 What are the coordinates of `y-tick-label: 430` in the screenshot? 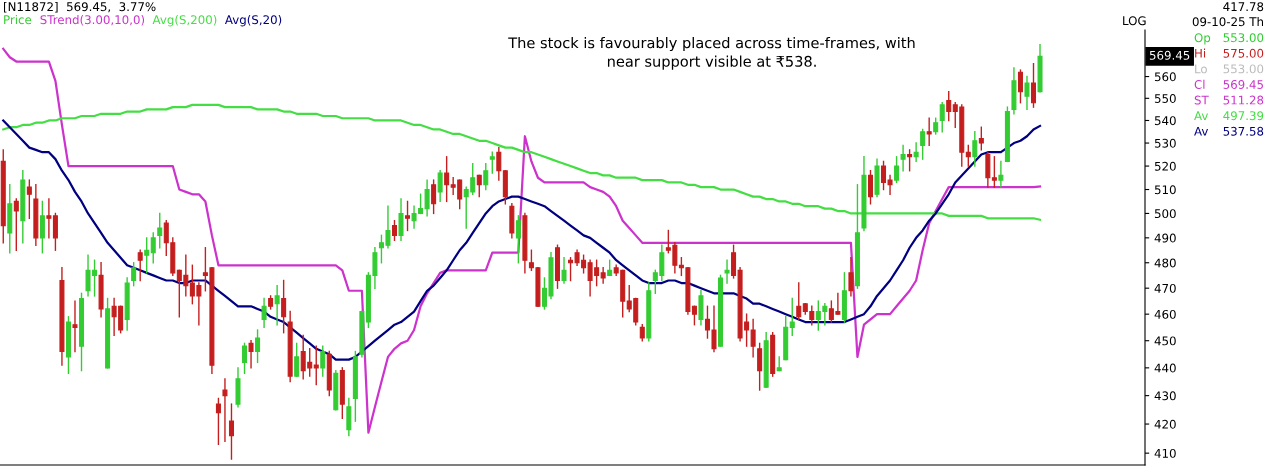 It's located at (1165, 396).